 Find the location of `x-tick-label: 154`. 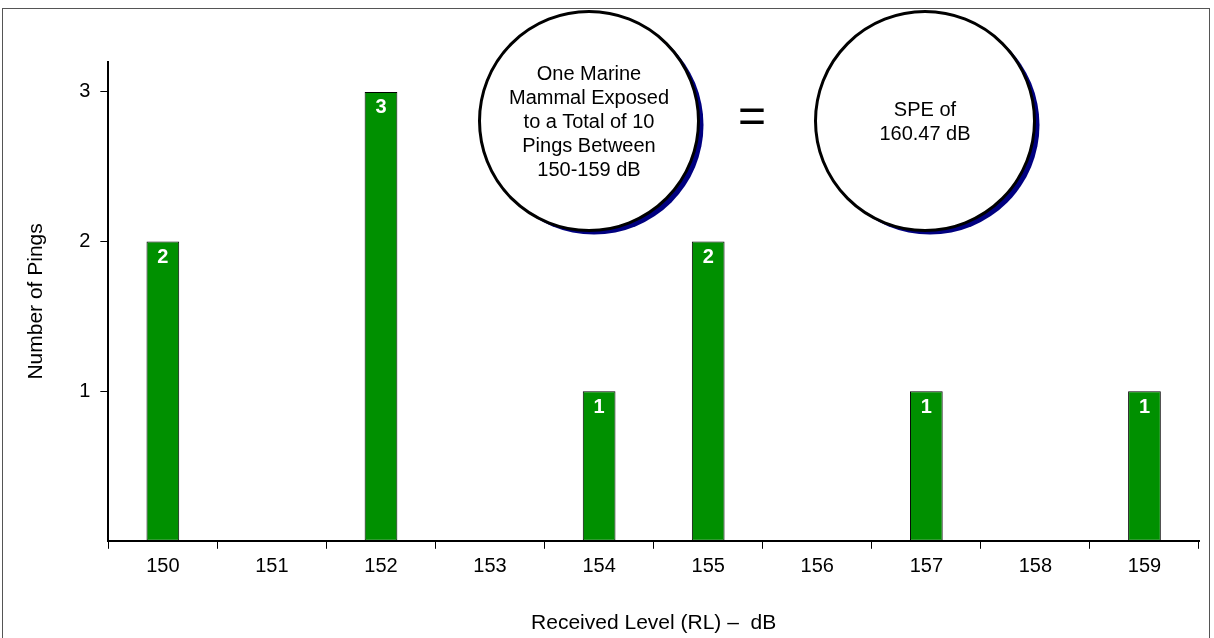

x-tick-label: 154 is located at coordinates (599, 565).